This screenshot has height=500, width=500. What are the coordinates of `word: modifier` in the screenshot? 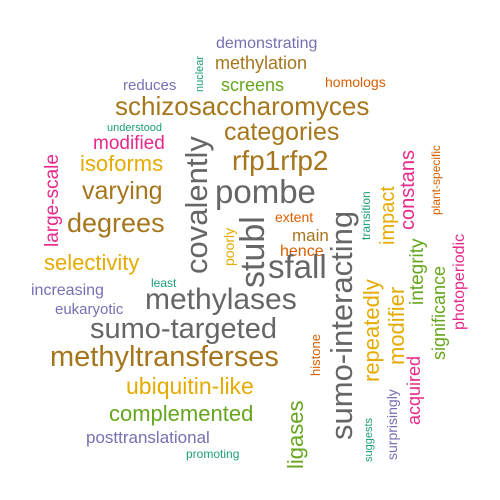 It's located at (396, 325).